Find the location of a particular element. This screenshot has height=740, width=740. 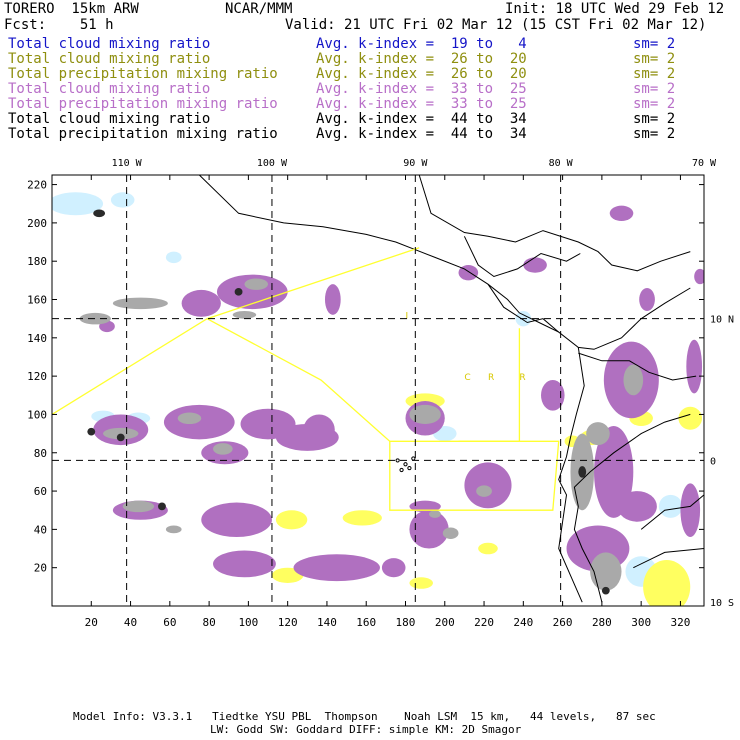

x-tick-label: 280 is located at coordinates (602, 622).